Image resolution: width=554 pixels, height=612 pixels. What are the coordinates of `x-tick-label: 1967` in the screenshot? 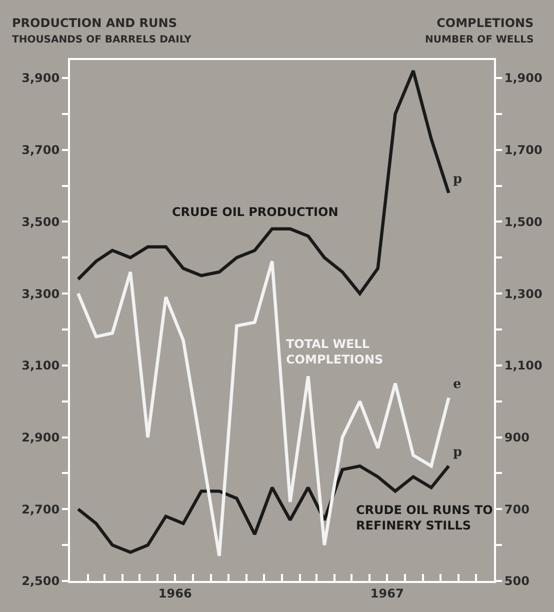 It's located at (387, 593).